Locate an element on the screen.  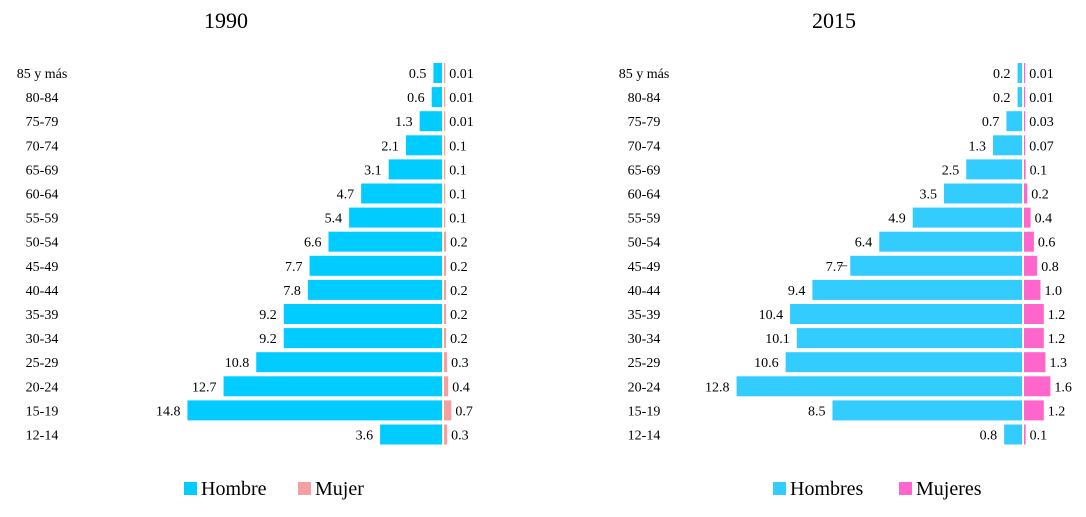
panel-2-category-label: 12-14 is located at coordinates (644, 436).